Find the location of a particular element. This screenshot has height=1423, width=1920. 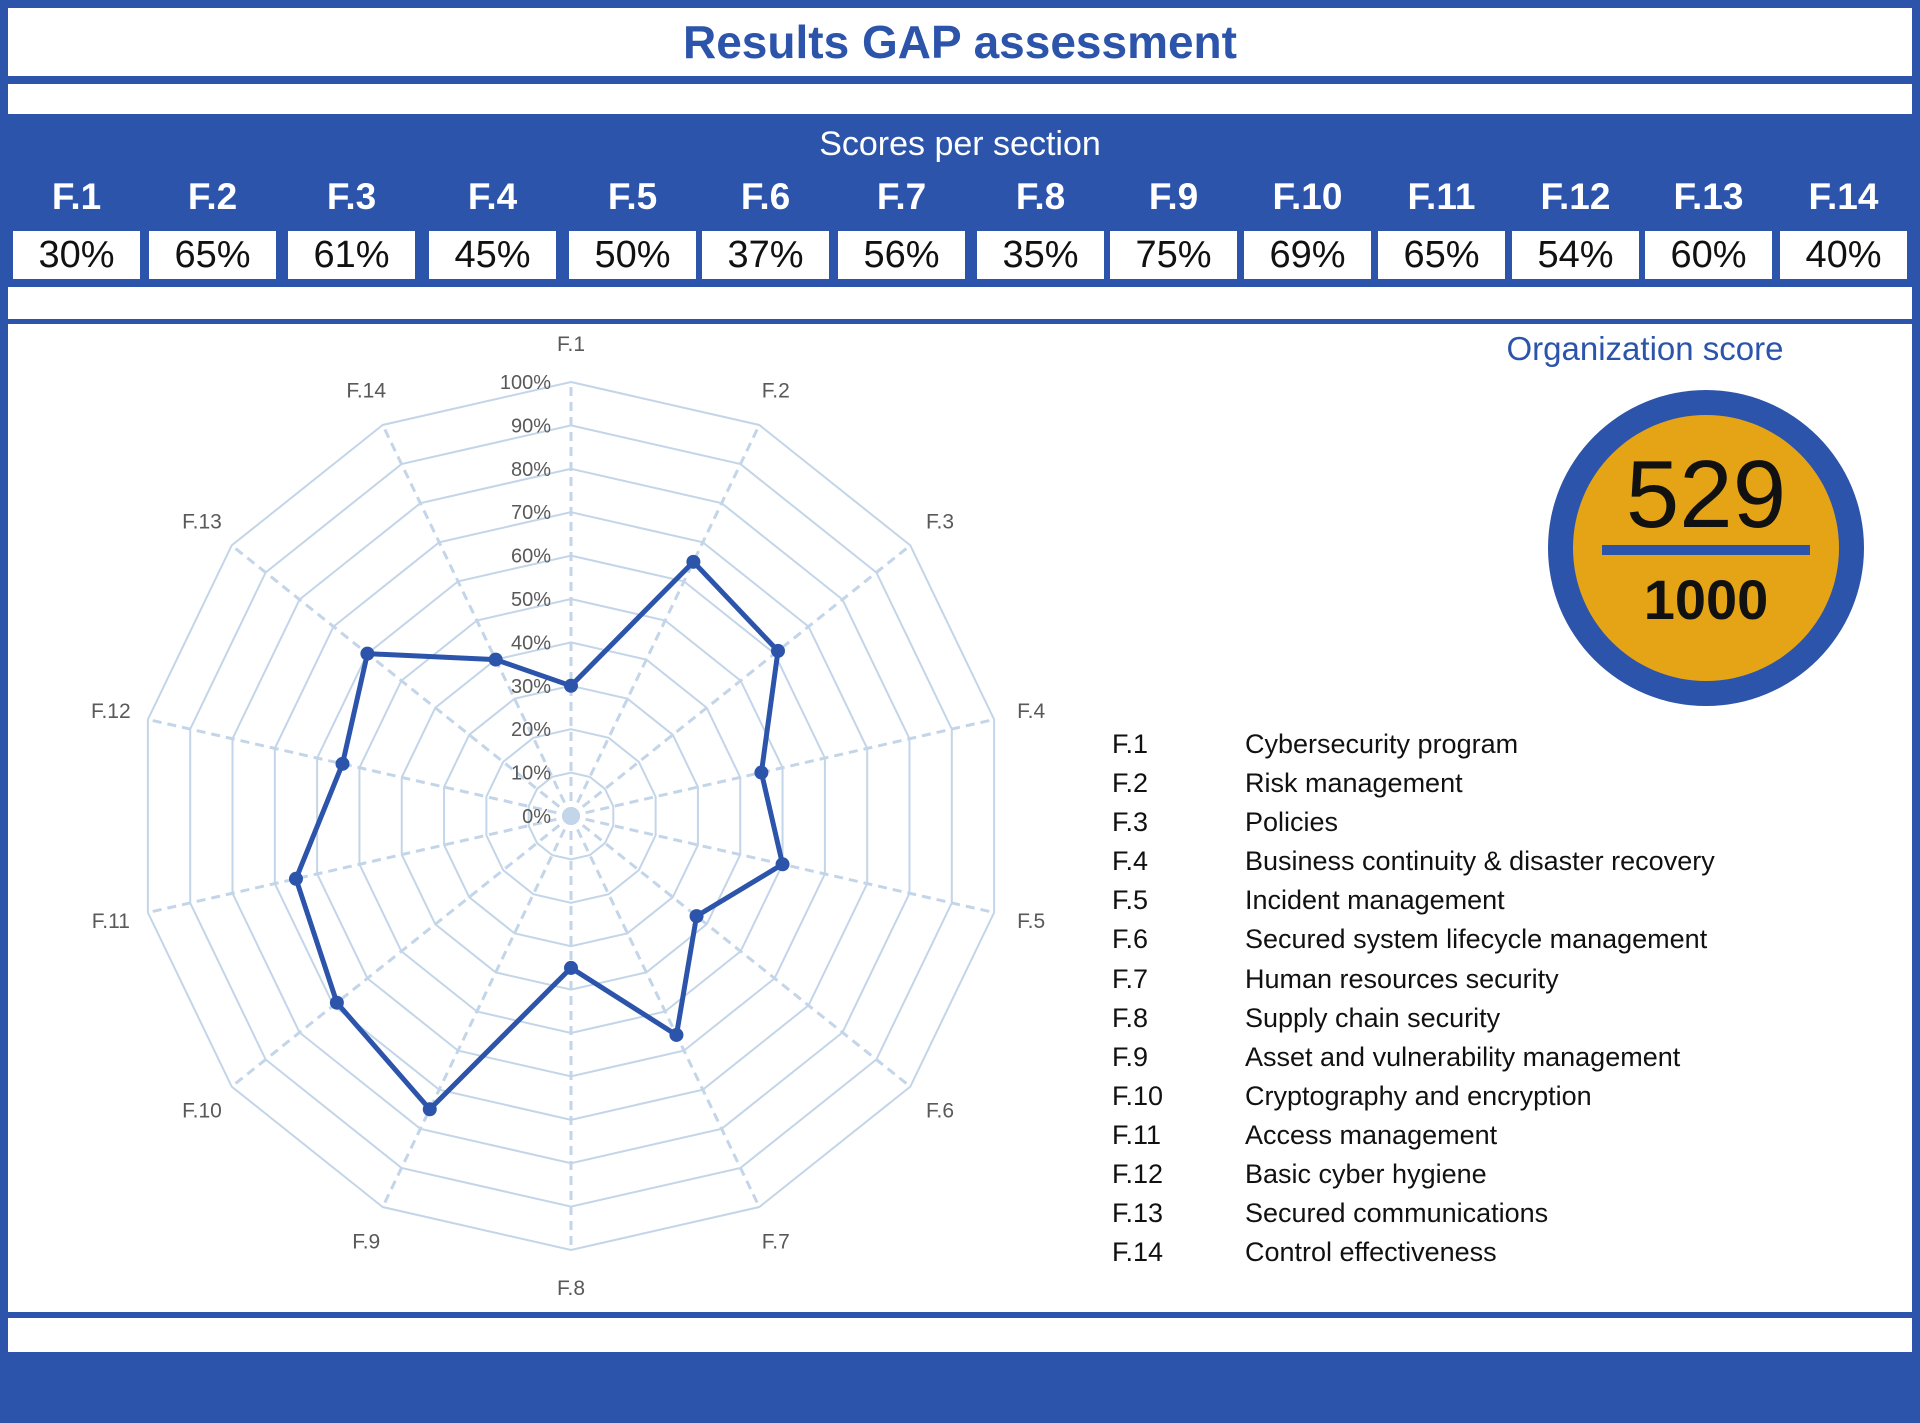

radar-tick-label: 100% is located at coordinates (525, 383).